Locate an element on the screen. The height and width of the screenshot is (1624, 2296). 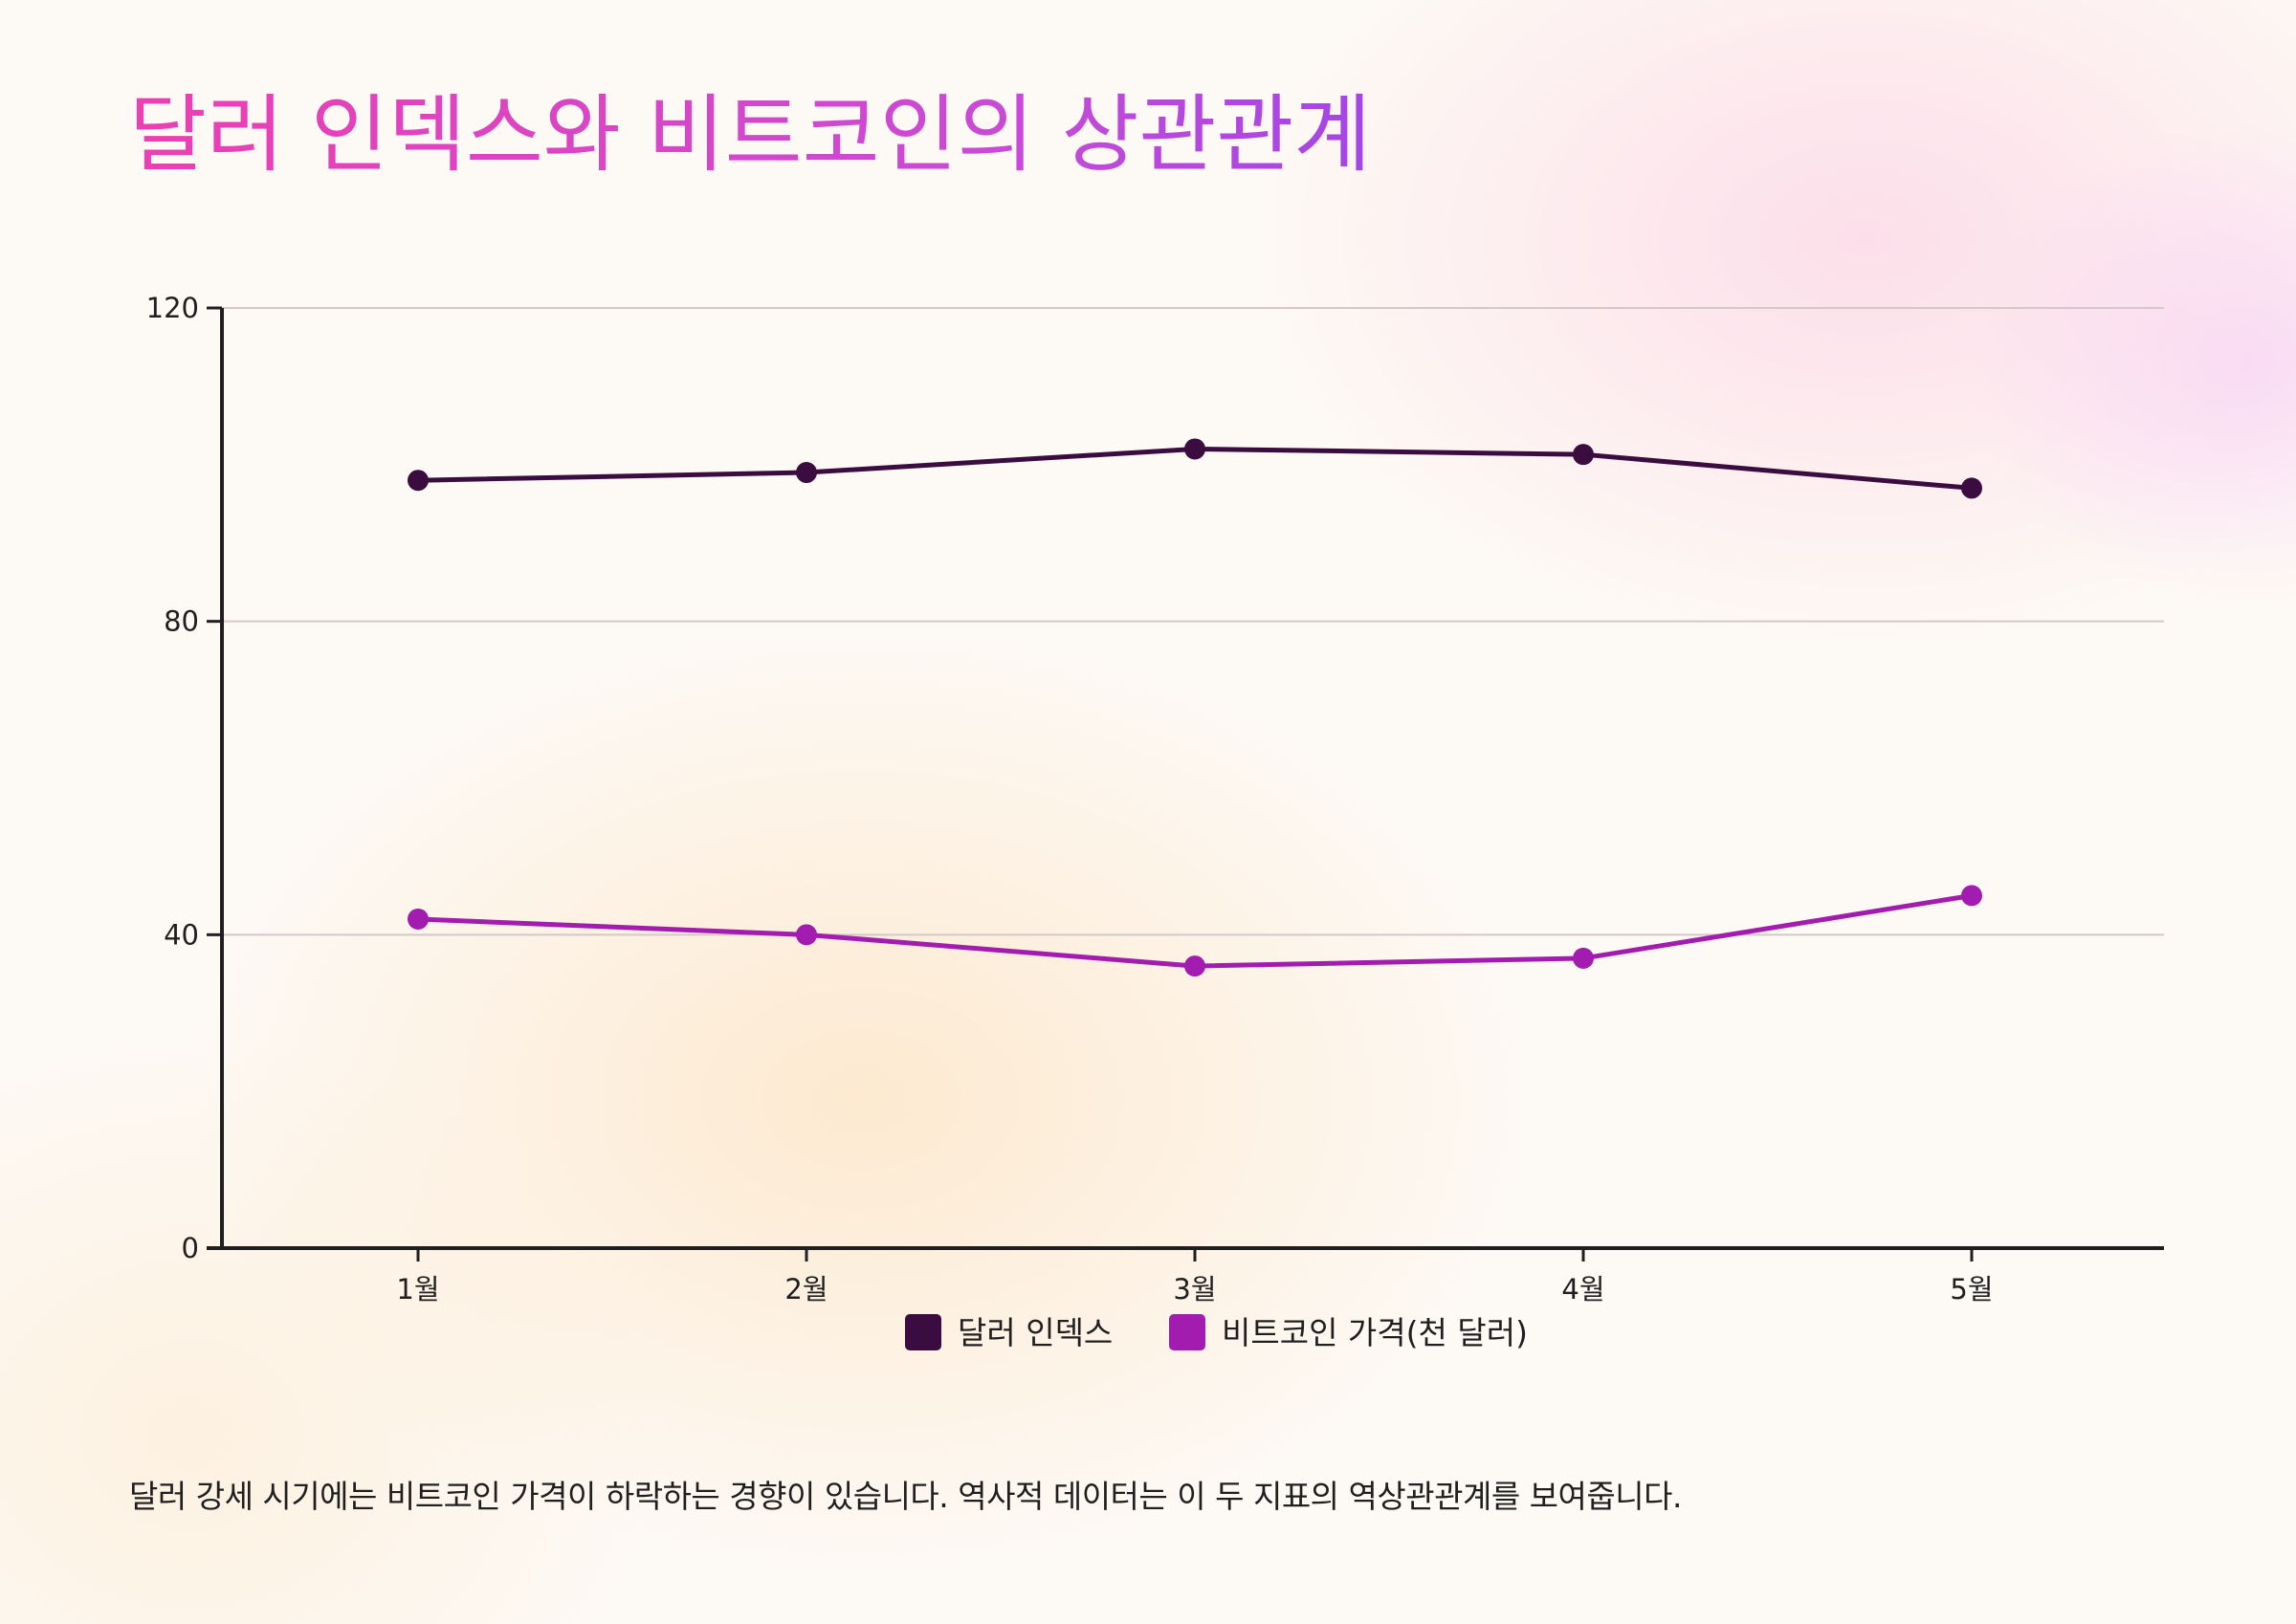
legend-label-1: 비트코인 가격(천 달러) is located at coordinates (1375, 1333).